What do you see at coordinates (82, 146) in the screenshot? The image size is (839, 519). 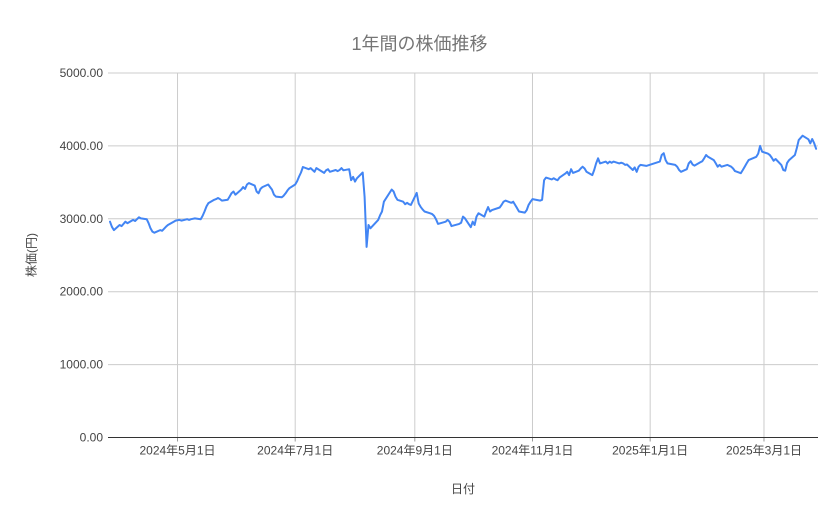 I see `y-tick-label: 4000.00` at bounding box center [82, 146].